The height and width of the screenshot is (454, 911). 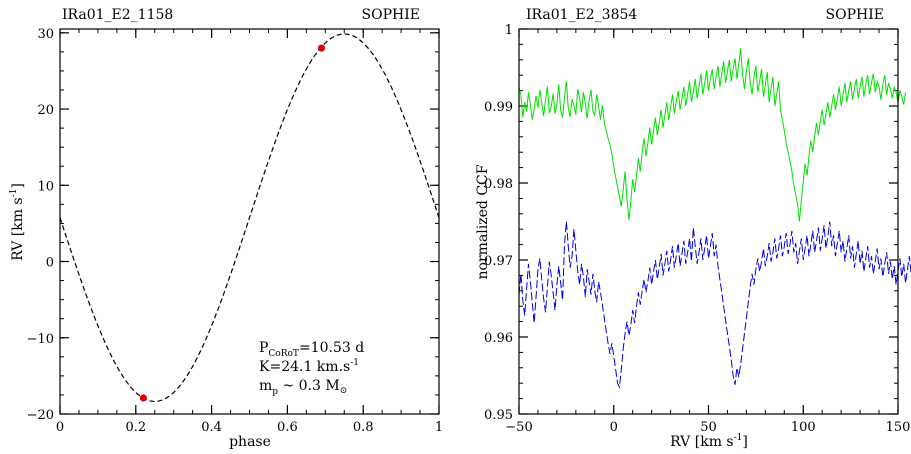 I want to click on right-x-tick-label: 50, so click(x=708, y=427).